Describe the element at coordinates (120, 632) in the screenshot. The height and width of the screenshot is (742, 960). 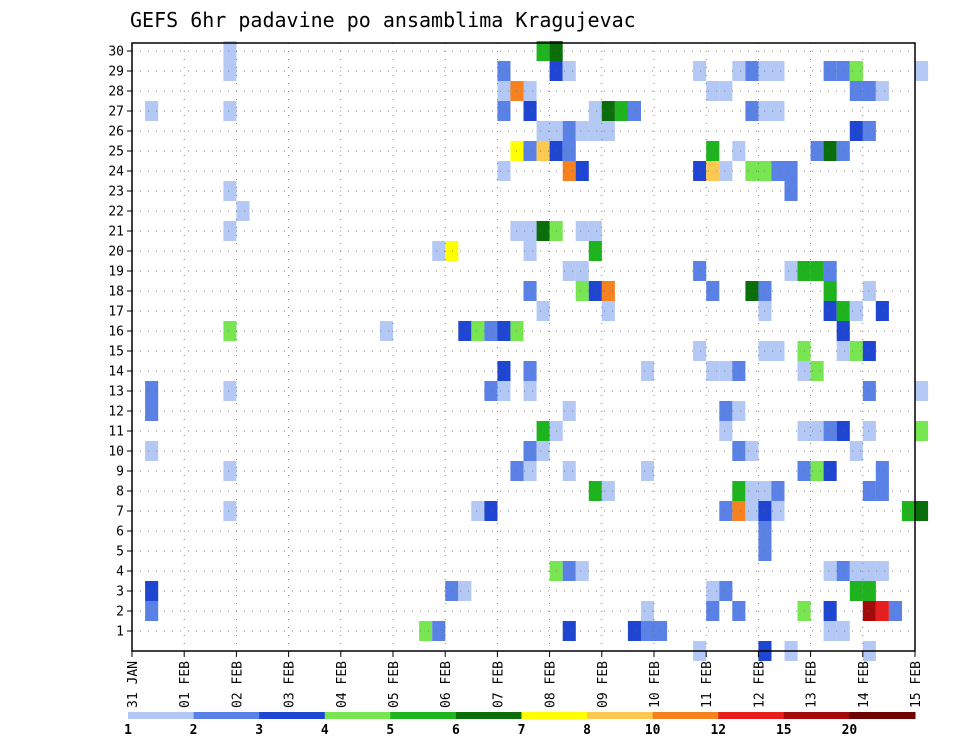
I see `y-tick-label: 1` at that location.